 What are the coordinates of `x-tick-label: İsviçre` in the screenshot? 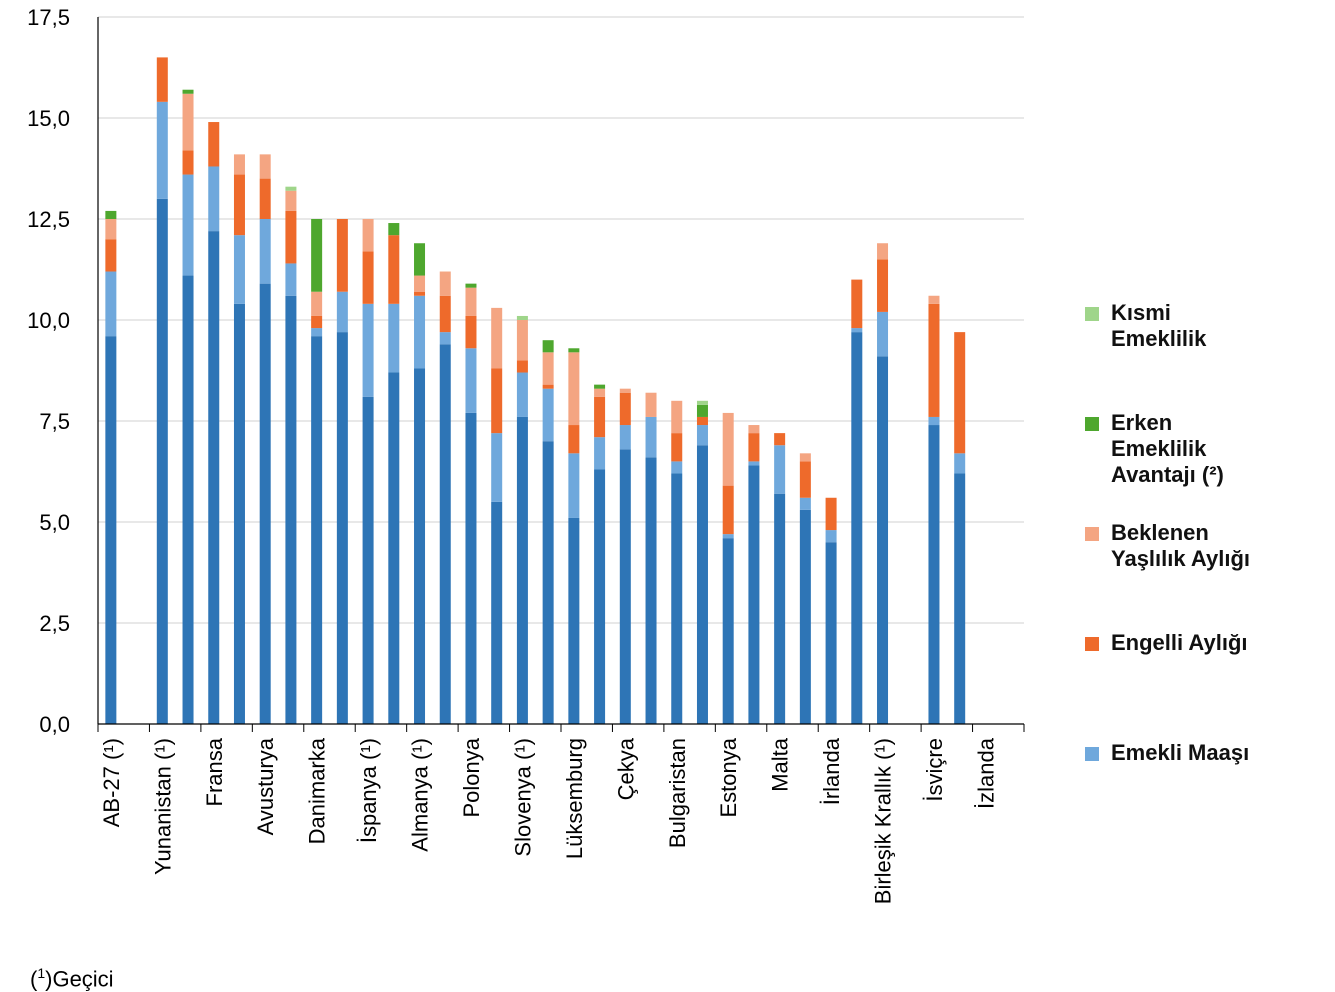 It's located at (934, 770).